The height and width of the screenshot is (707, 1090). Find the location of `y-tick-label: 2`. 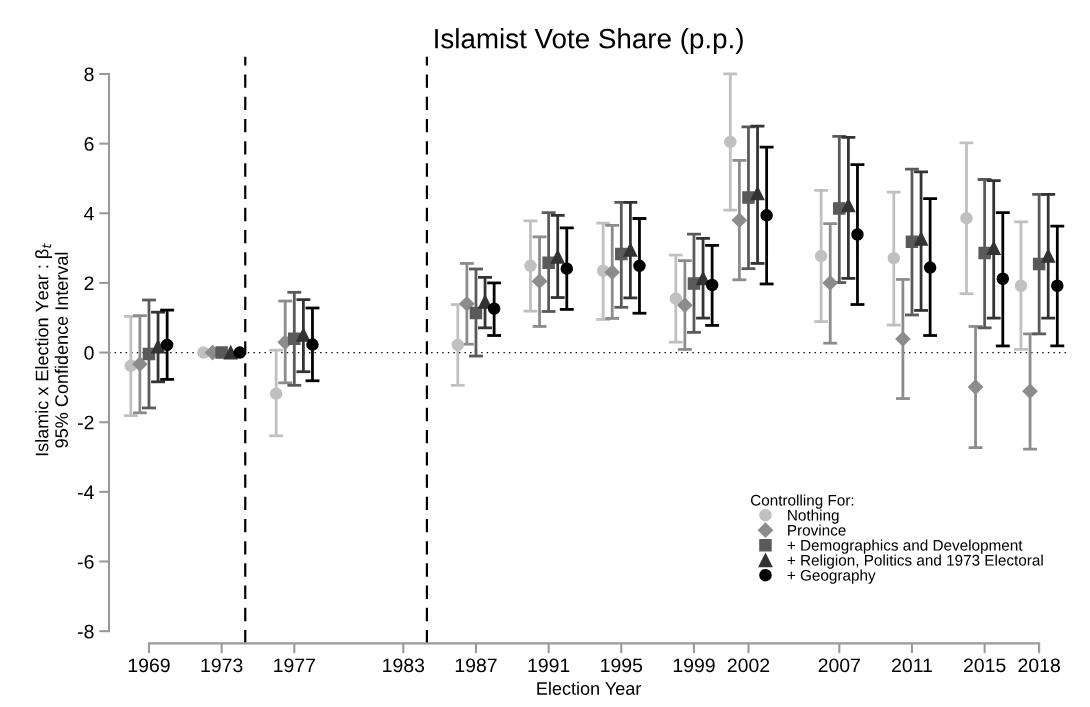

y-tick-label: 2 is located at coordinates (89, 283).